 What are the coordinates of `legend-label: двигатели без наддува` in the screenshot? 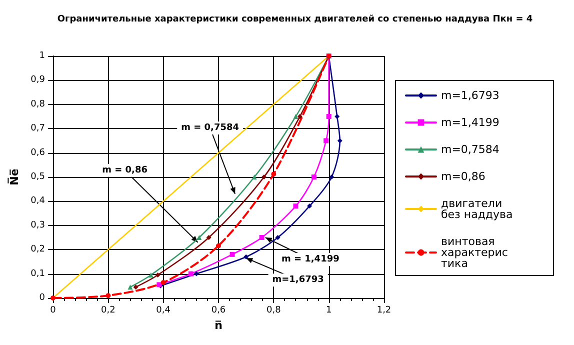 It's located at (477, 209).